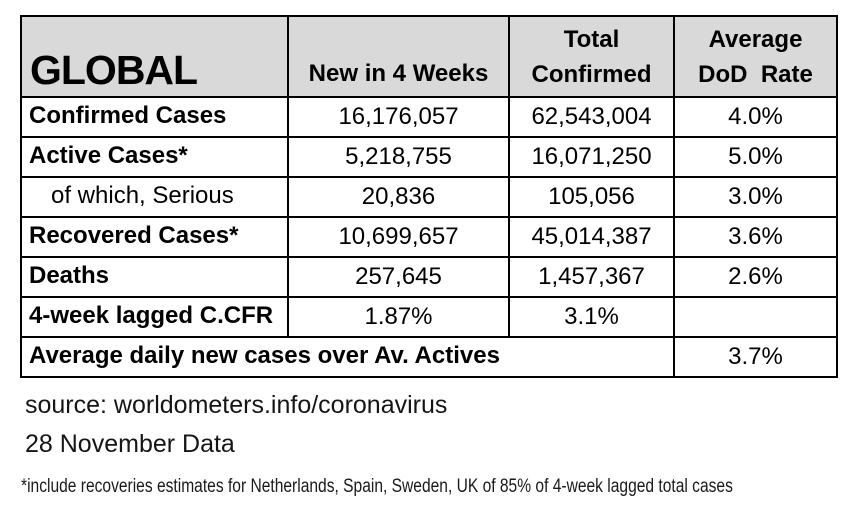 This screenshot has height=517, width=851. What do you see at coordinates (591, 74) in the screenshot?
I see `header-total-line2: Confirmed` at bounding box center [591, 74].